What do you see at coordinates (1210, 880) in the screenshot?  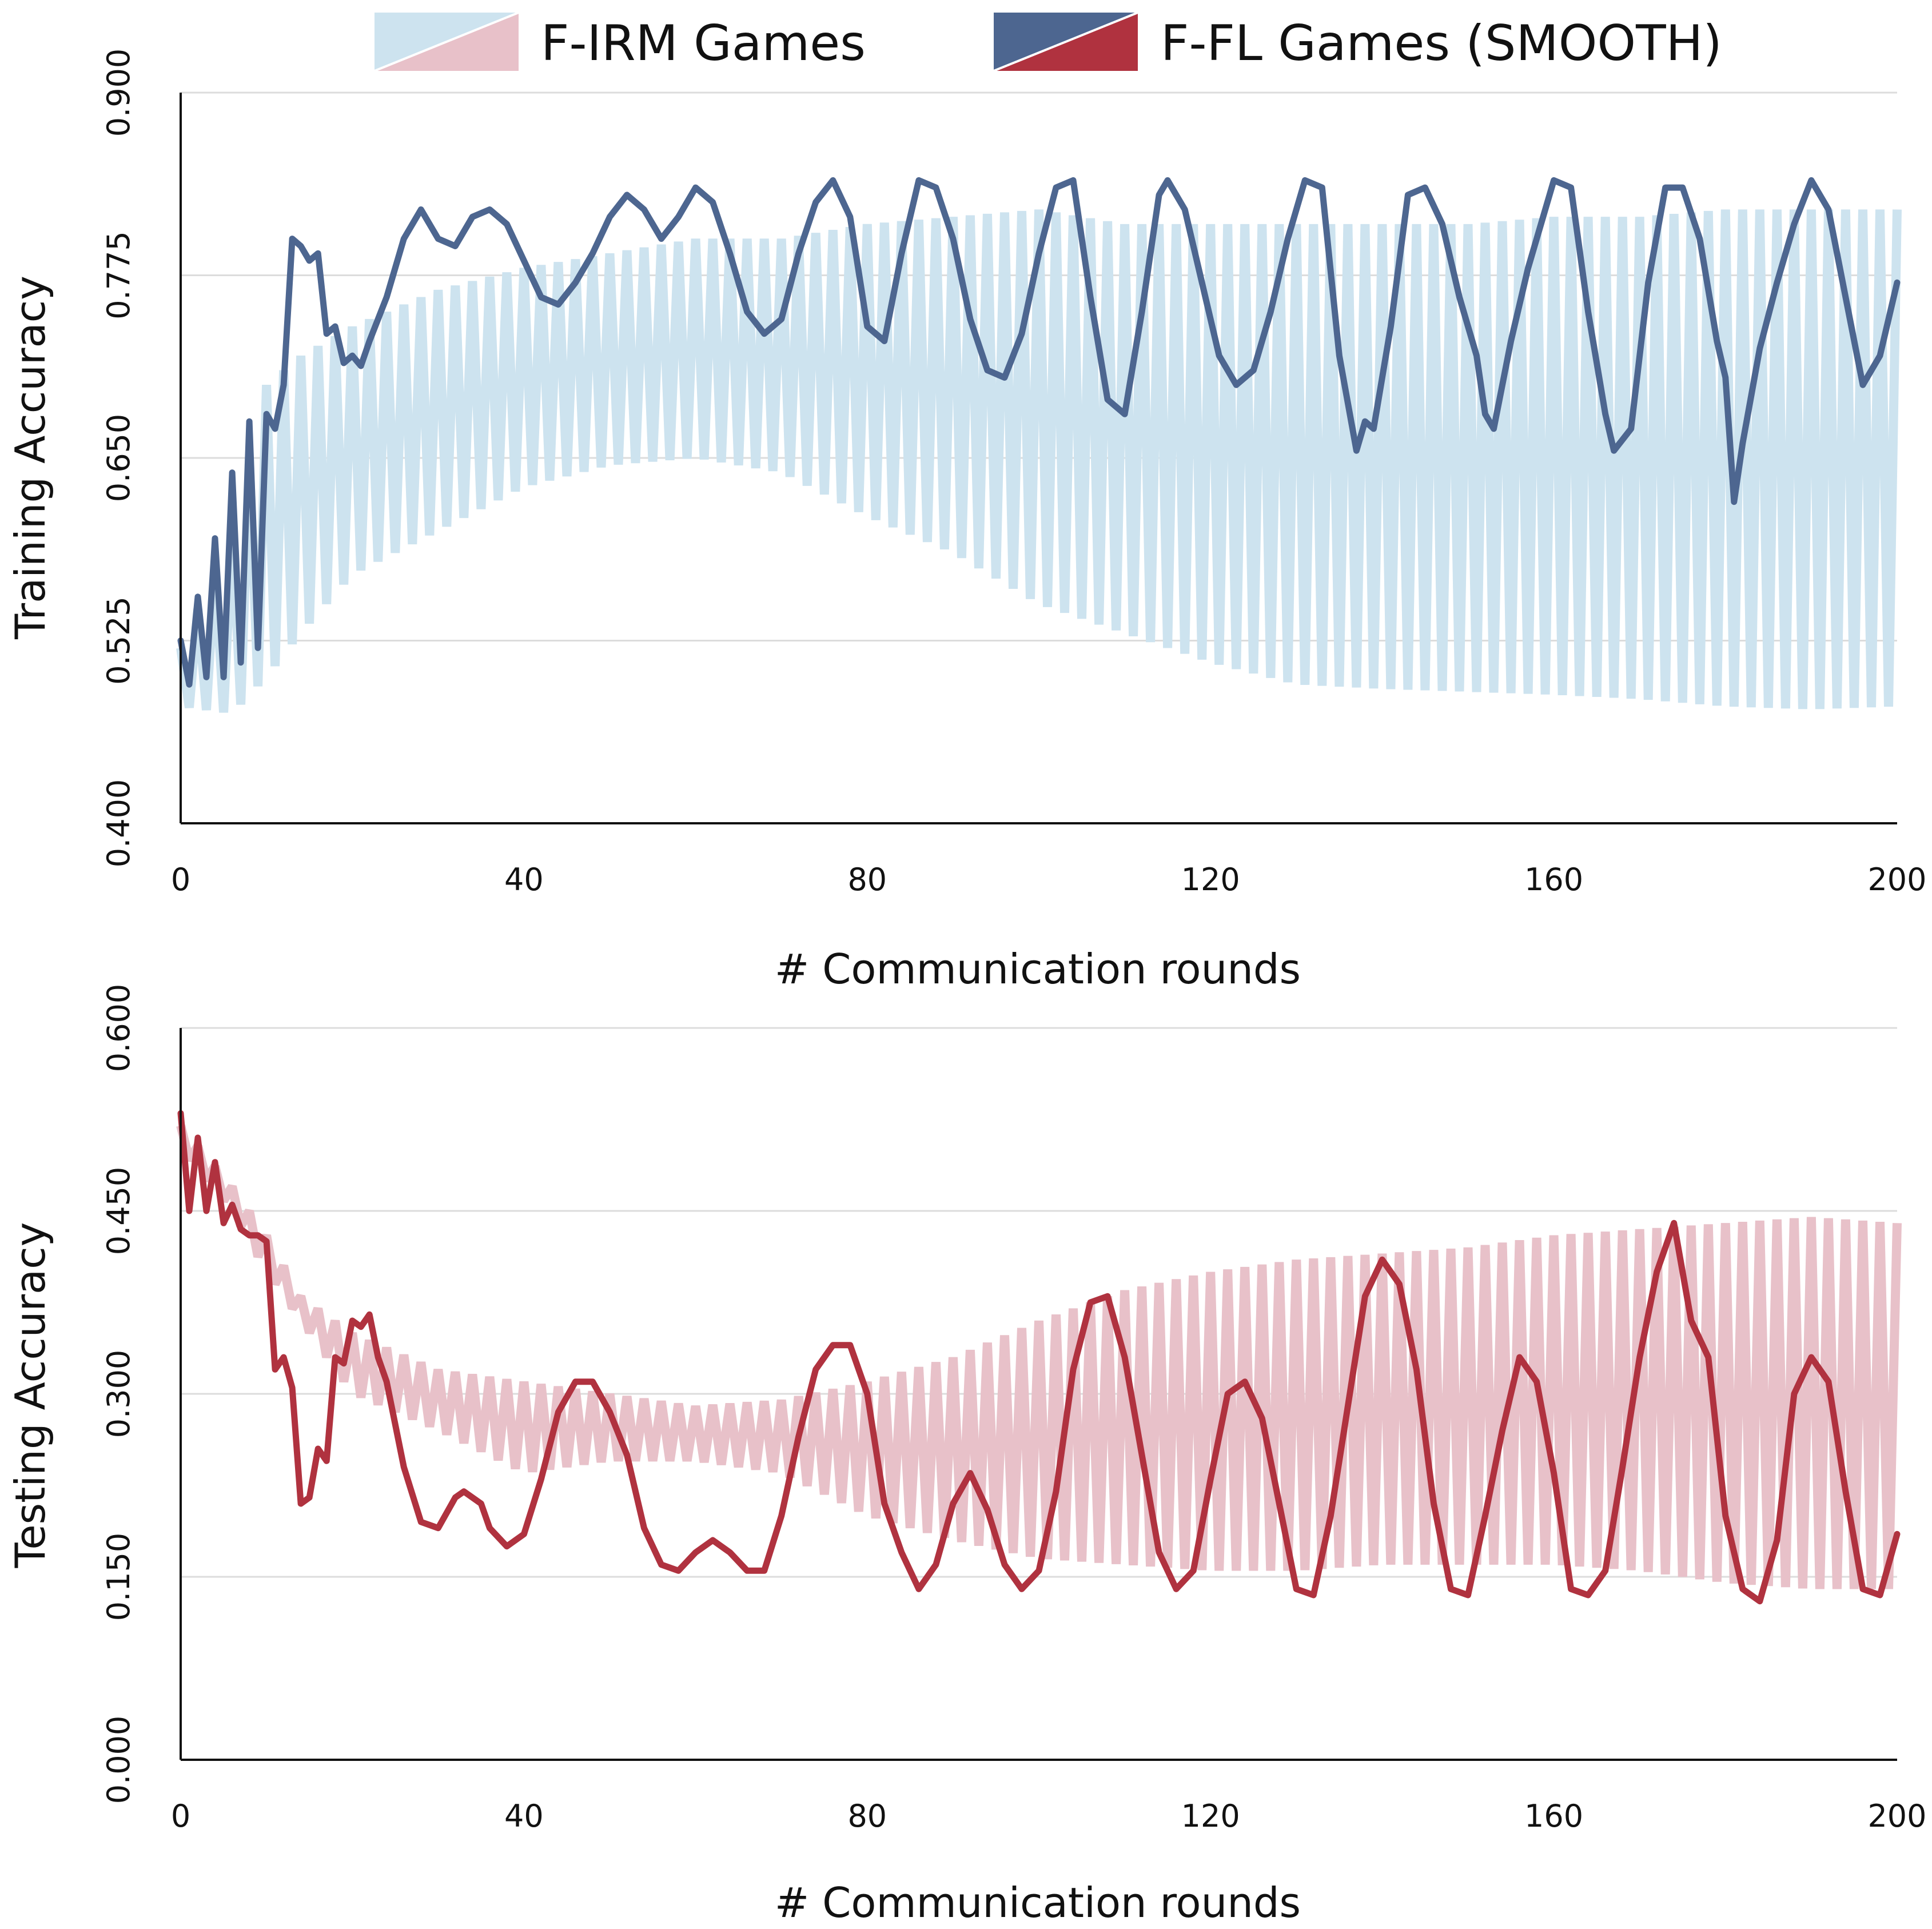 I see `training-x-tick-label: 120` at bounding box center [1210, 880].